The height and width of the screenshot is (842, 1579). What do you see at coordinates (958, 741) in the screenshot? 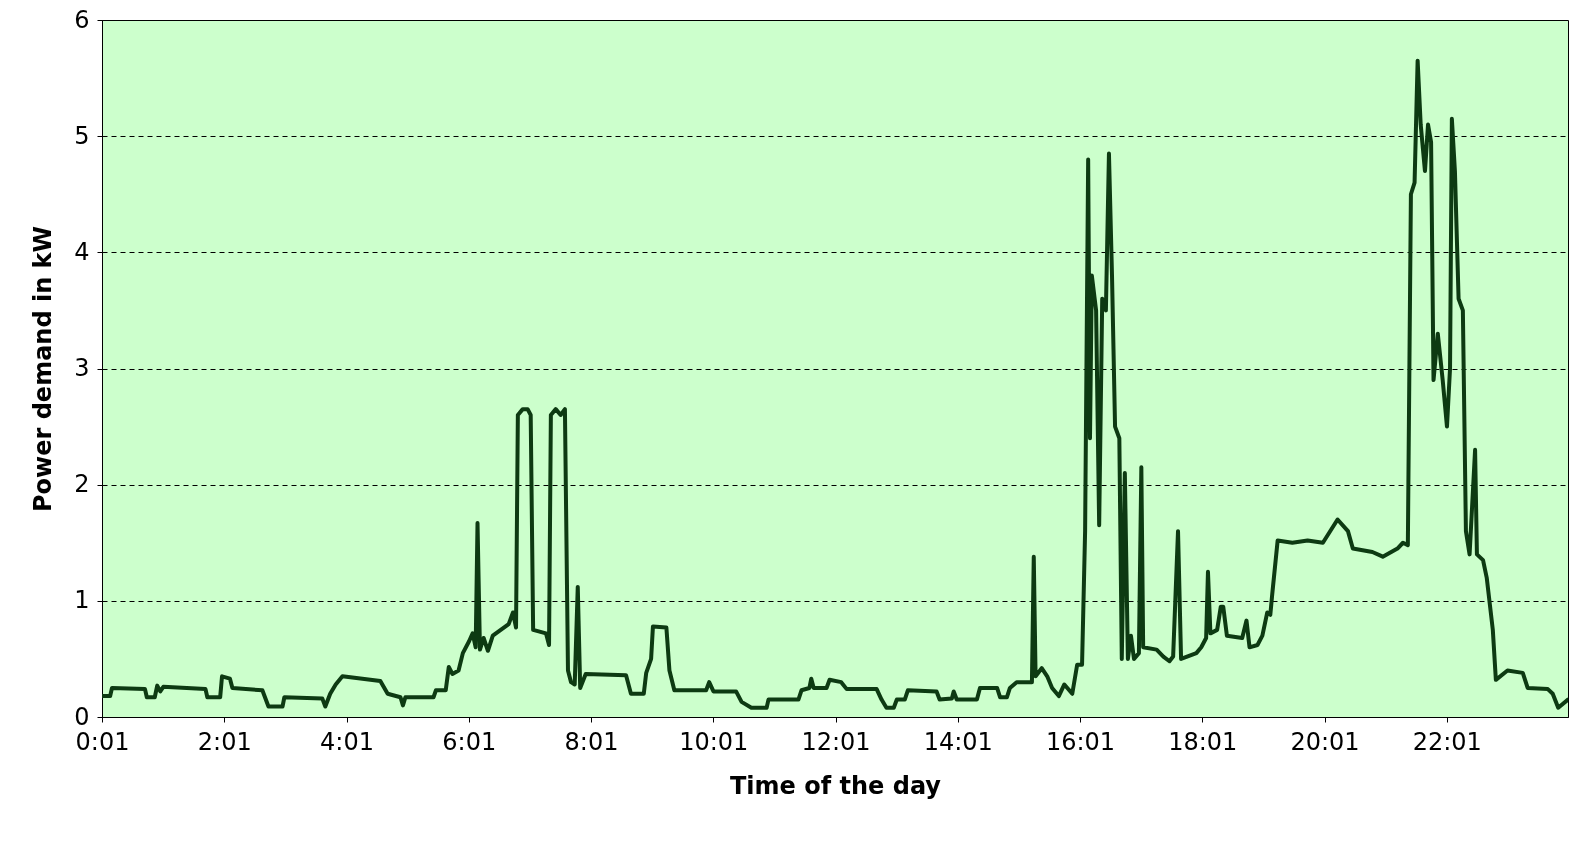
I see `x-tick-label: 14:01` at bounding box center [958, 741].